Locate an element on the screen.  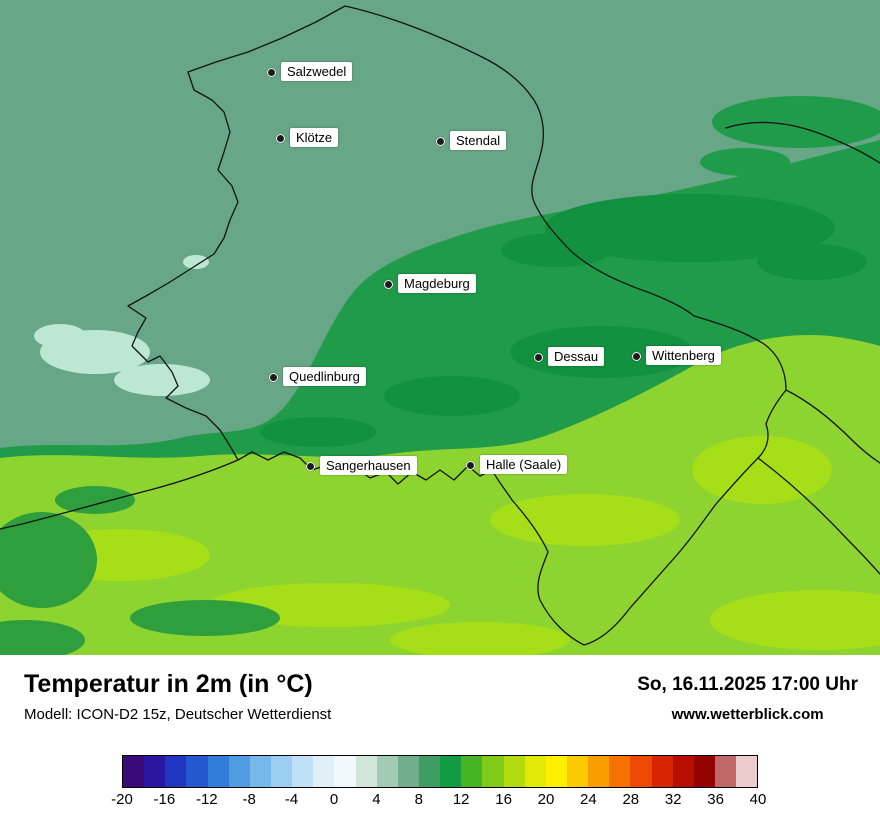
colorbar-tick-label: -4 is located at coordinates (291, 799).